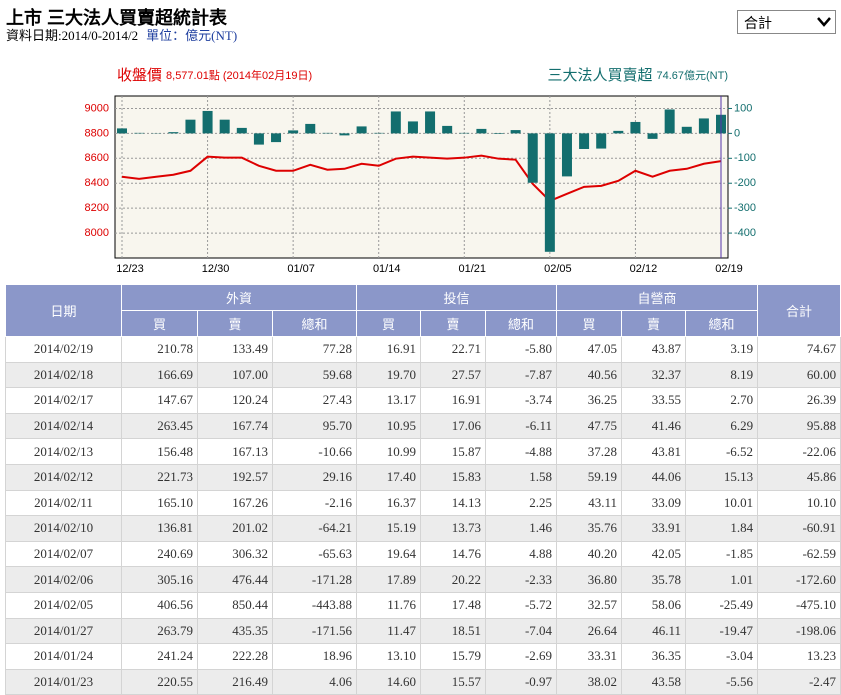 Image resolution: width=841 pixels, height=695 pixels. I want to click on table-cell: 15.79, so click(453, 657).